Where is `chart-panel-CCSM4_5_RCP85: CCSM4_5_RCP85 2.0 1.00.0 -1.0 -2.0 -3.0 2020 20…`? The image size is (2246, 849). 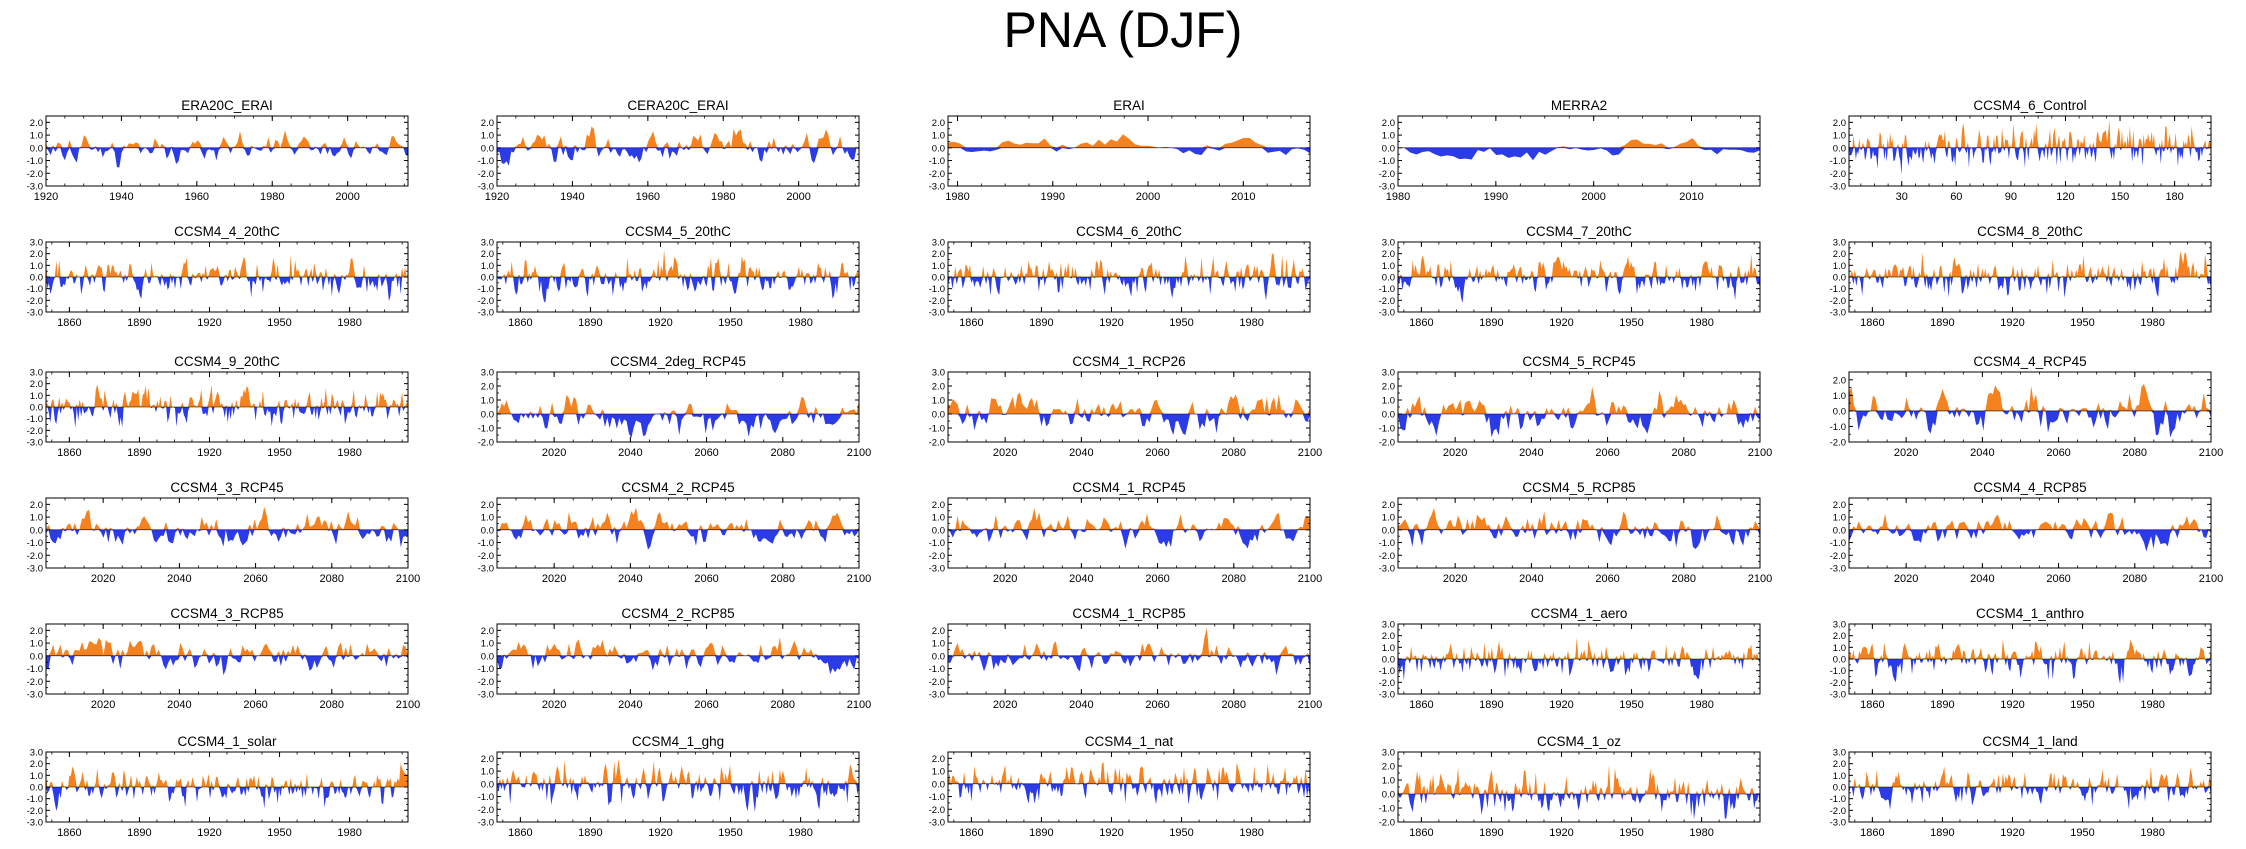 chart-panel-CCSM4_5_RCP85: CCSM4_5_RCP85 2.0 1.00.0 -1.0 -2.0 -3.0 2020 20… is located at coordinates (1576, 532).